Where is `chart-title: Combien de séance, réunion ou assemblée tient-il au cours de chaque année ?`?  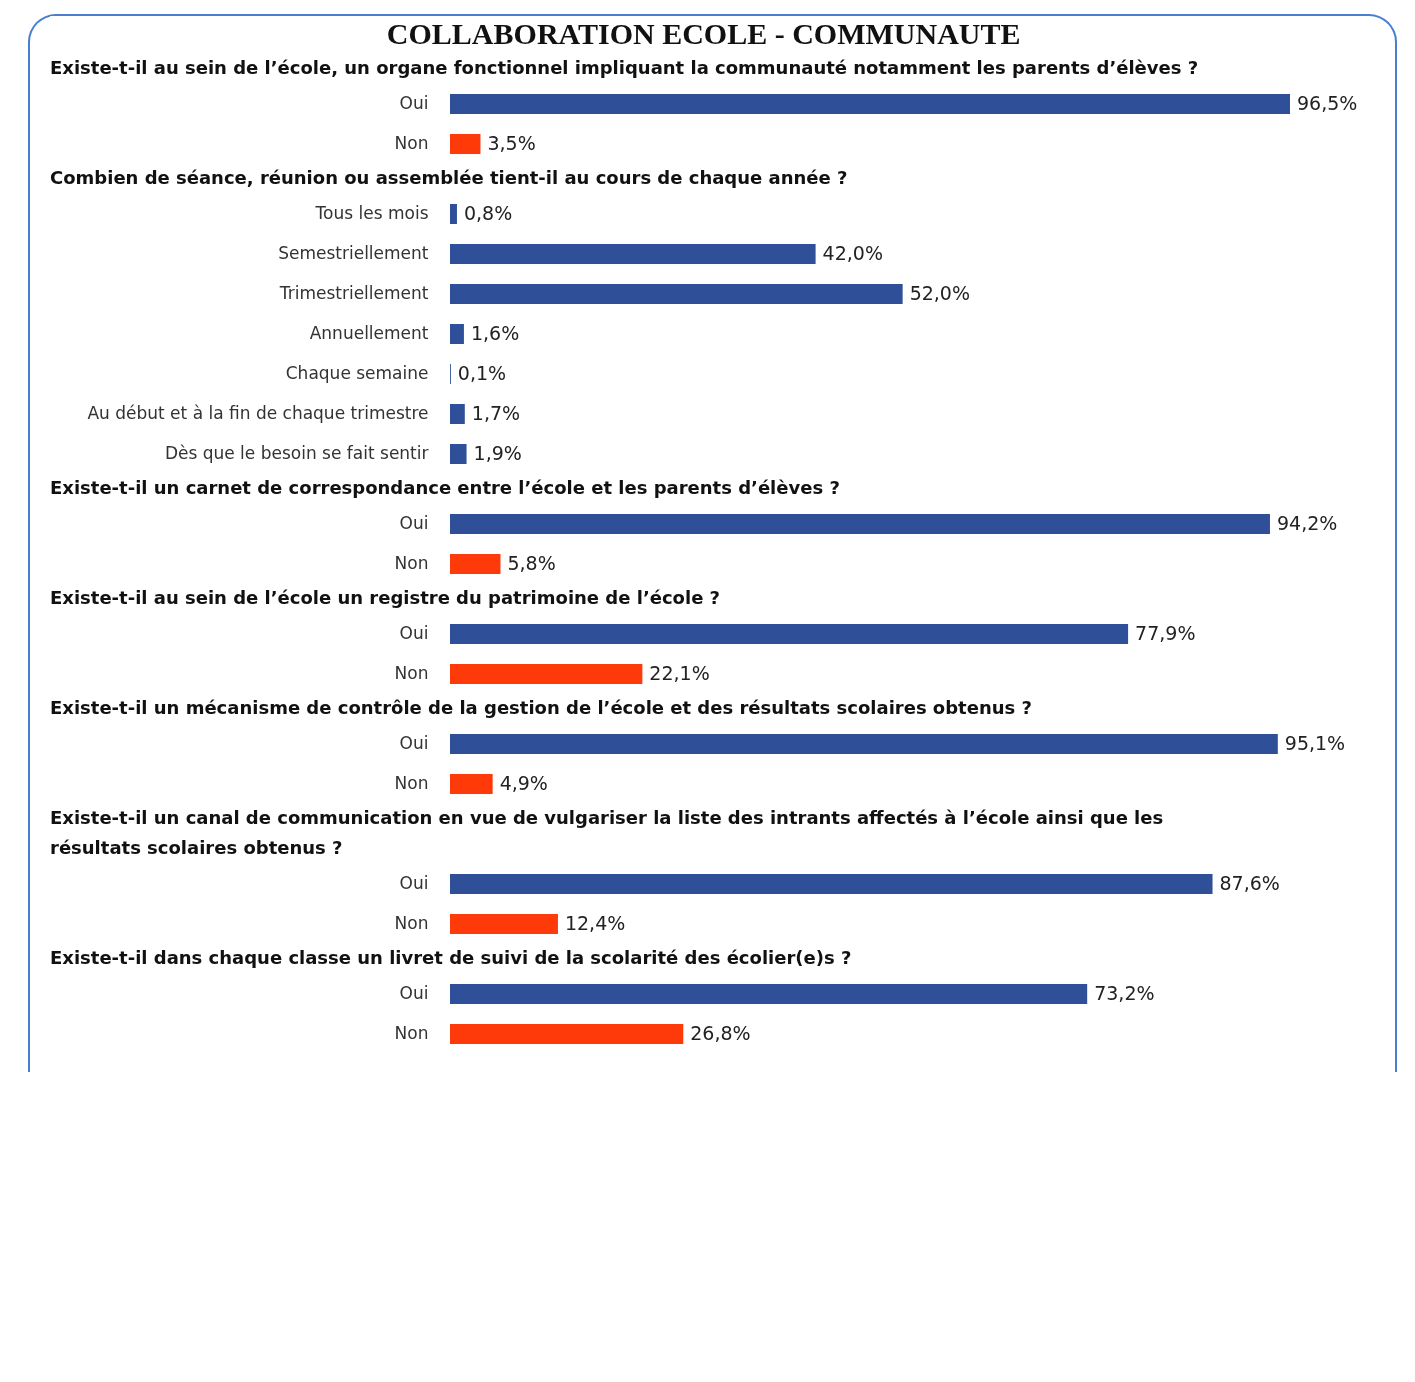 chart-title: Combien de séance, réunion ou assemblée tient-il au cours de chaque année ? is located at coordinates (449, 177).